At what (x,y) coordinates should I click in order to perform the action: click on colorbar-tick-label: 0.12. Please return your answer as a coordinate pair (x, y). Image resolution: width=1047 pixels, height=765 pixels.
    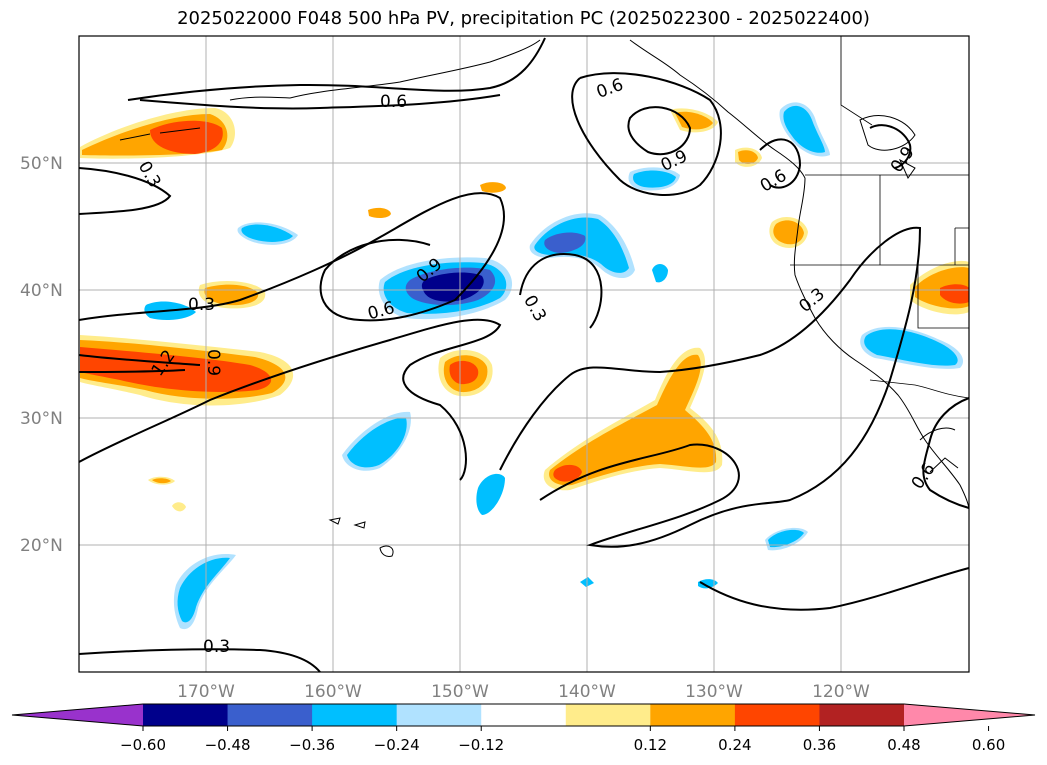
    Looking at the image, I should click on (650, 745).